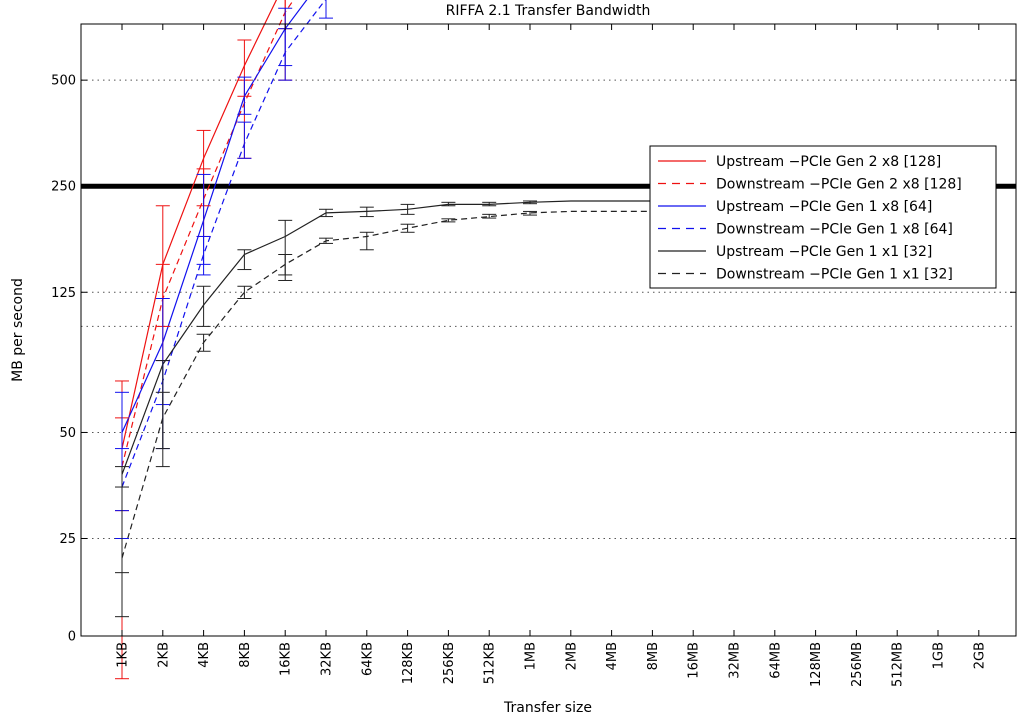 The height and width of the screenshot is (717, 1024). Describe the element at coordinates (834, 275) in the screenshot. I see `legend-label: Downstream −PCIe Gen 1 x1 [32]` at that location.